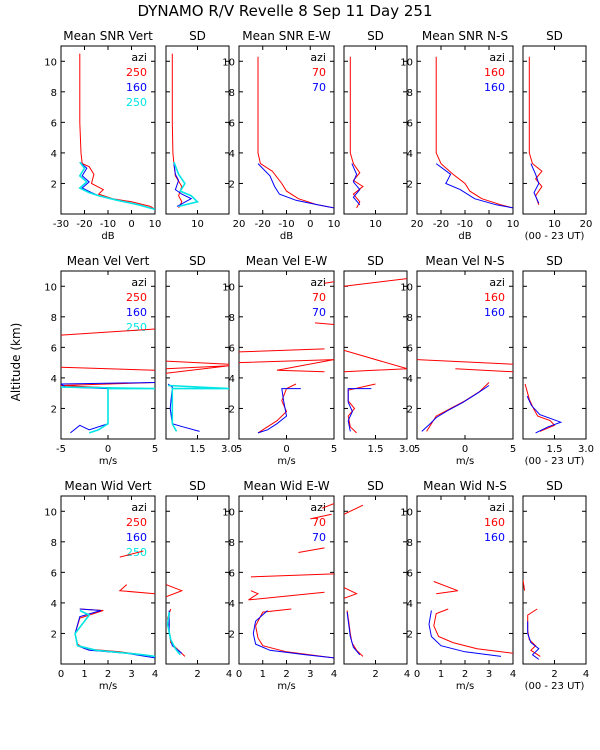  Describe the element at coordinates (136, 327) in the screenshot. I see `legend-entry: 250` at that location.